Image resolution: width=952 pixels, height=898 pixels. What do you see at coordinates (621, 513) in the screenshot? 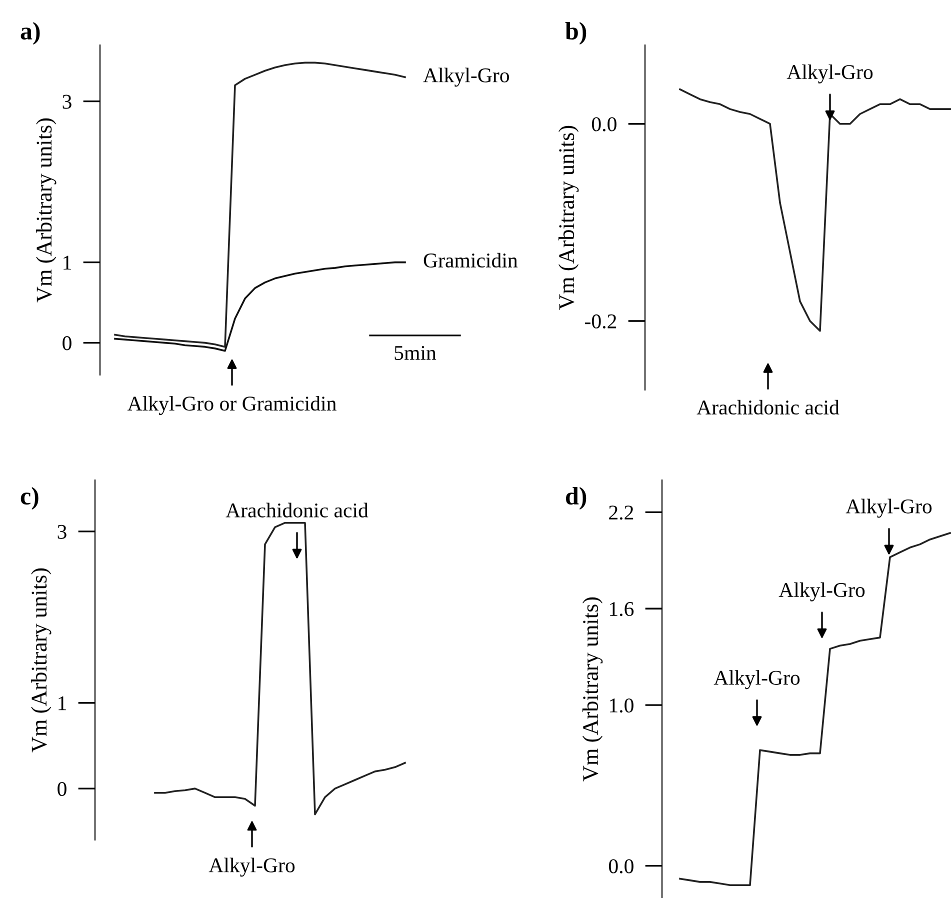
I see `y-tick-label: 2.2` at bounding box center [621, 513].